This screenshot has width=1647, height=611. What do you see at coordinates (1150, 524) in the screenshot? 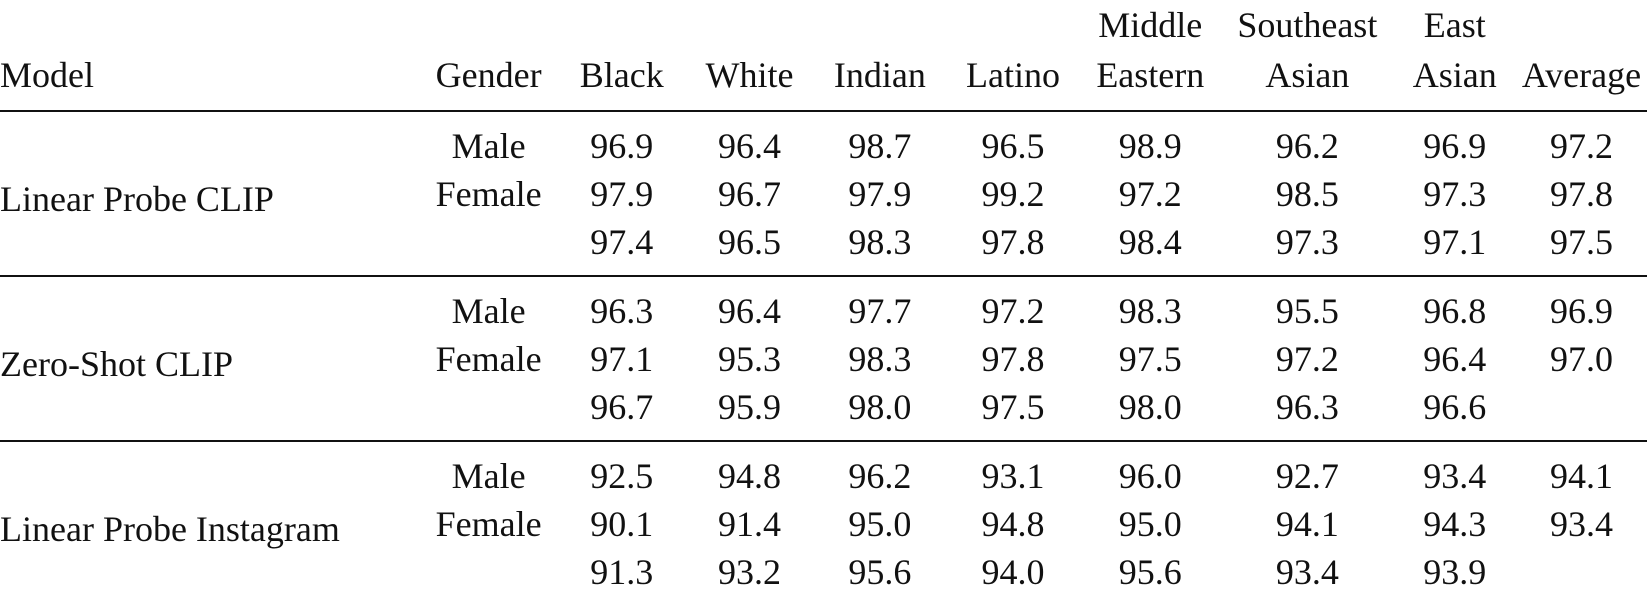
I see `value-cell-middle-eastern: 95.0` at bounding box center [1150, 524].